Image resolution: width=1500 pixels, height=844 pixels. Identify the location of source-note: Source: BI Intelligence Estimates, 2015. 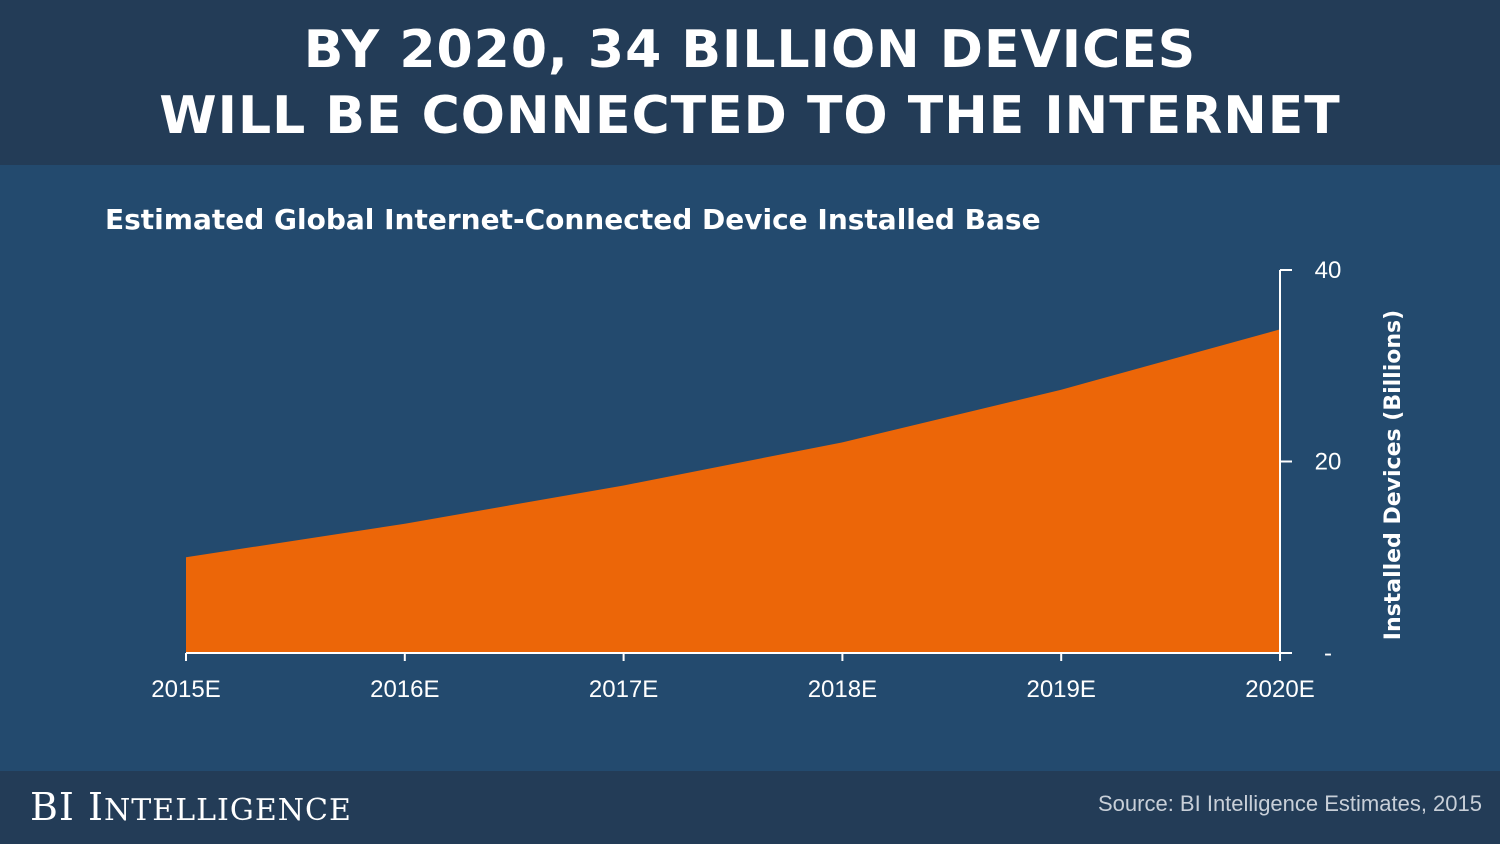
(1290, 803).